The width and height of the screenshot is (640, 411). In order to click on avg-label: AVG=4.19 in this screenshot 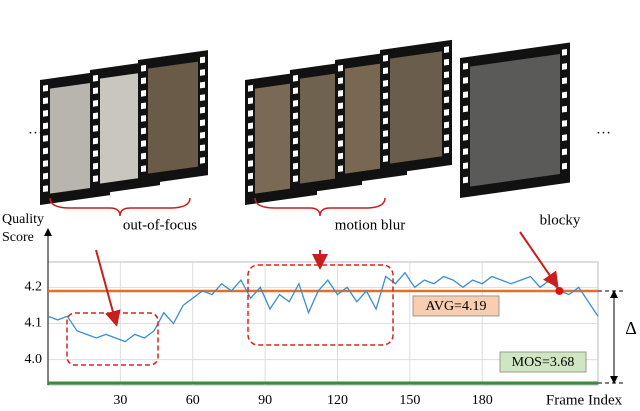, I will do `click(456, 306)`.